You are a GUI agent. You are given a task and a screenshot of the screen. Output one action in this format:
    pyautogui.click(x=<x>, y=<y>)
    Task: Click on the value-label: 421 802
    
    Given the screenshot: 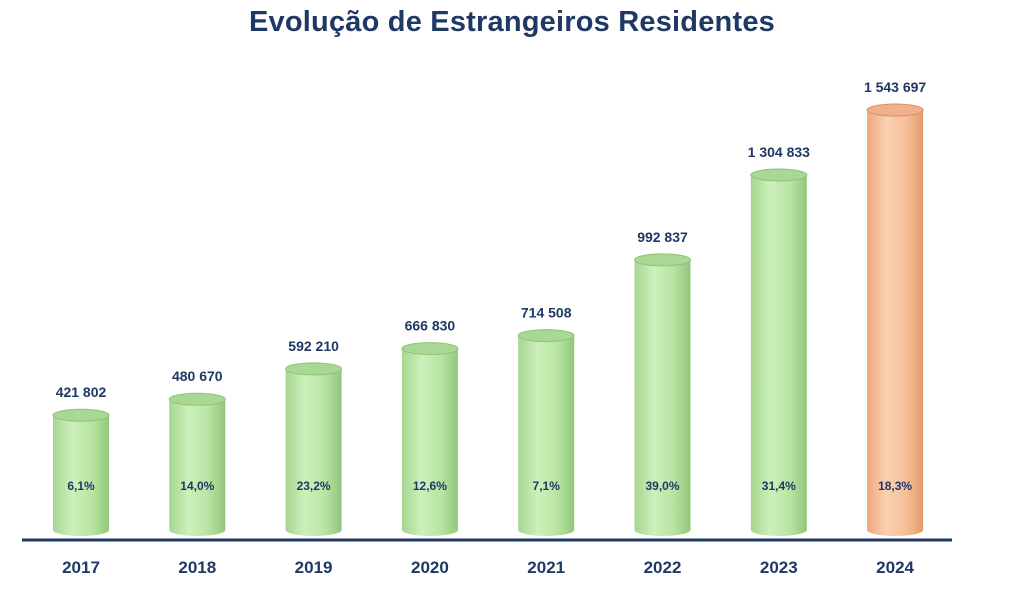 What is the action you would take?
    pyautogui.click(x=81, y=392)
    